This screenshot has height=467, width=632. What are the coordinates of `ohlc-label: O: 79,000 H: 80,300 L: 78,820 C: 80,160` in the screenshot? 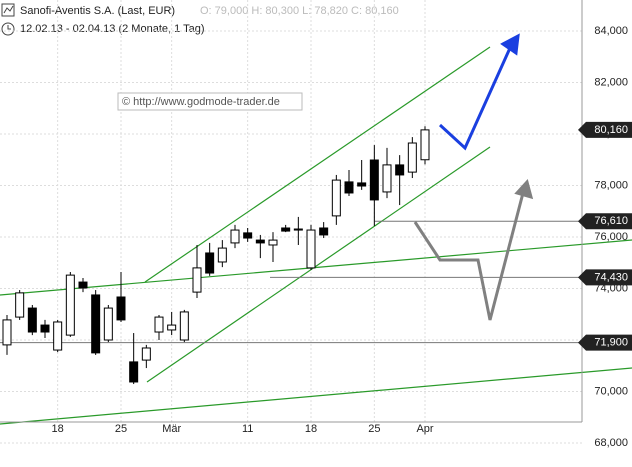 It's located at (299, 11).